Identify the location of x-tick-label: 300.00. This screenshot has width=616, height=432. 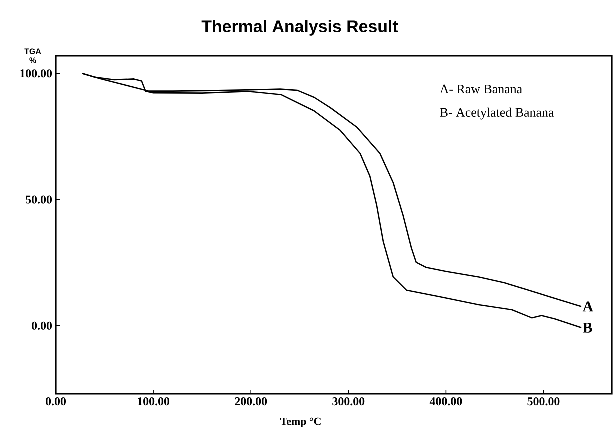
(348, 402).